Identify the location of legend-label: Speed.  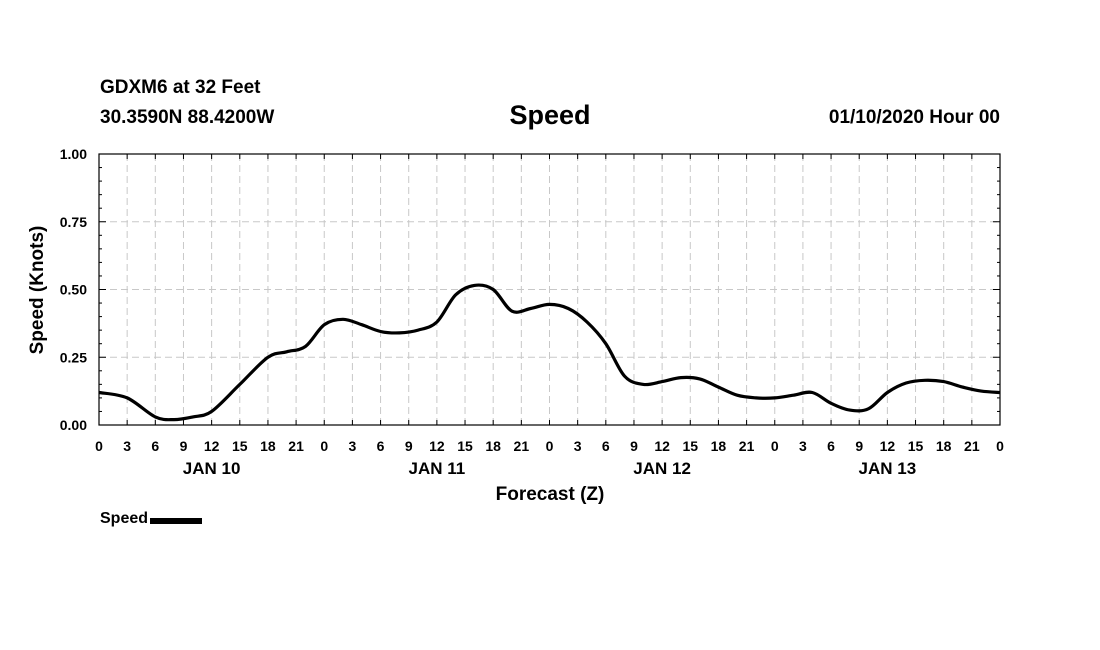
(124, 518).